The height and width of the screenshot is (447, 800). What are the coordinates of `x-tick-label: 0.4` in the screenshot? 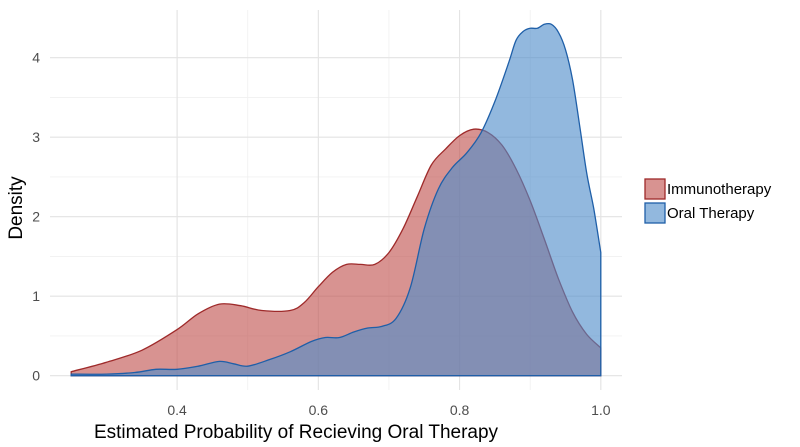 It's located at (177, 410).